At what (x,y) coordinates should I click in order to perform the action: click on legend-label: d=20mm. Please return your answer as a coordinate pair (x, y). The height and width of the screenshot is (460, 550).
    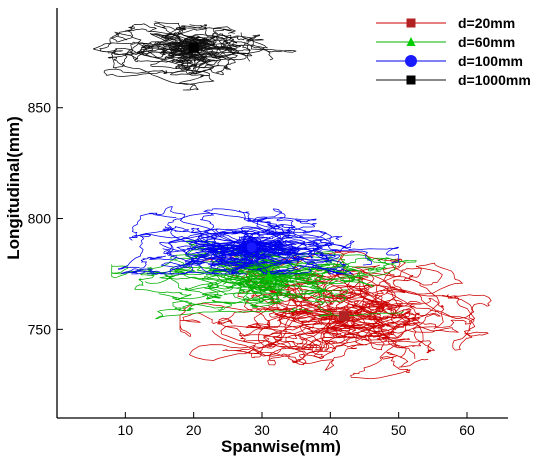
    Looking at the image, I should click on (486, 23).